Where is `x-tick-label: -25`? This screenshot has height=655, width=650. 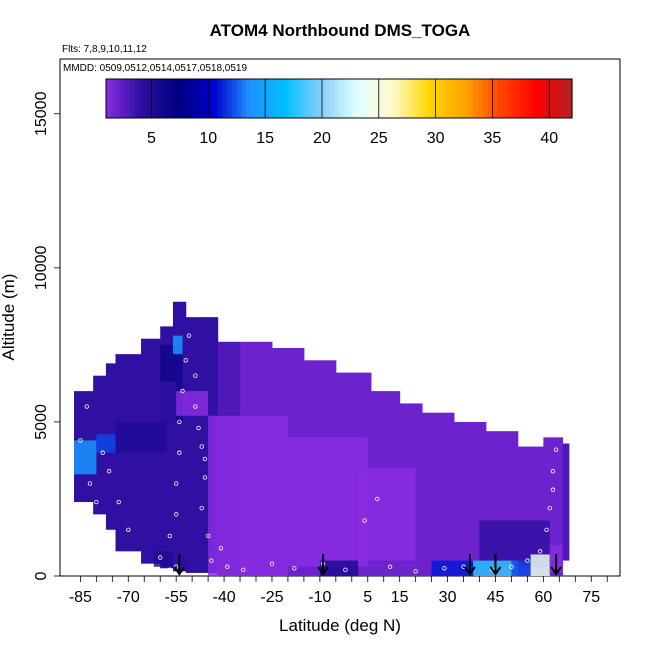 x-tick-label: -25 is located at coordinates (271, 597).